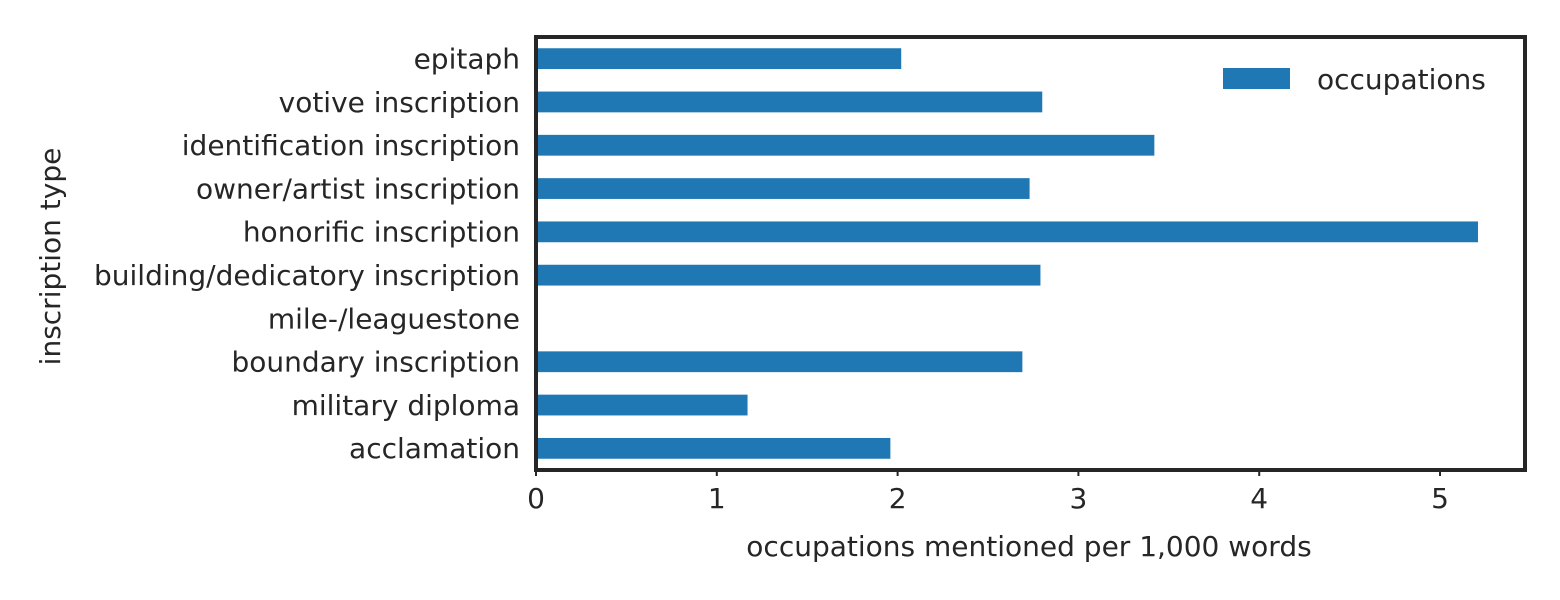  I want to click on y-tick-label-7: boundary inscription, so click(375, 362).